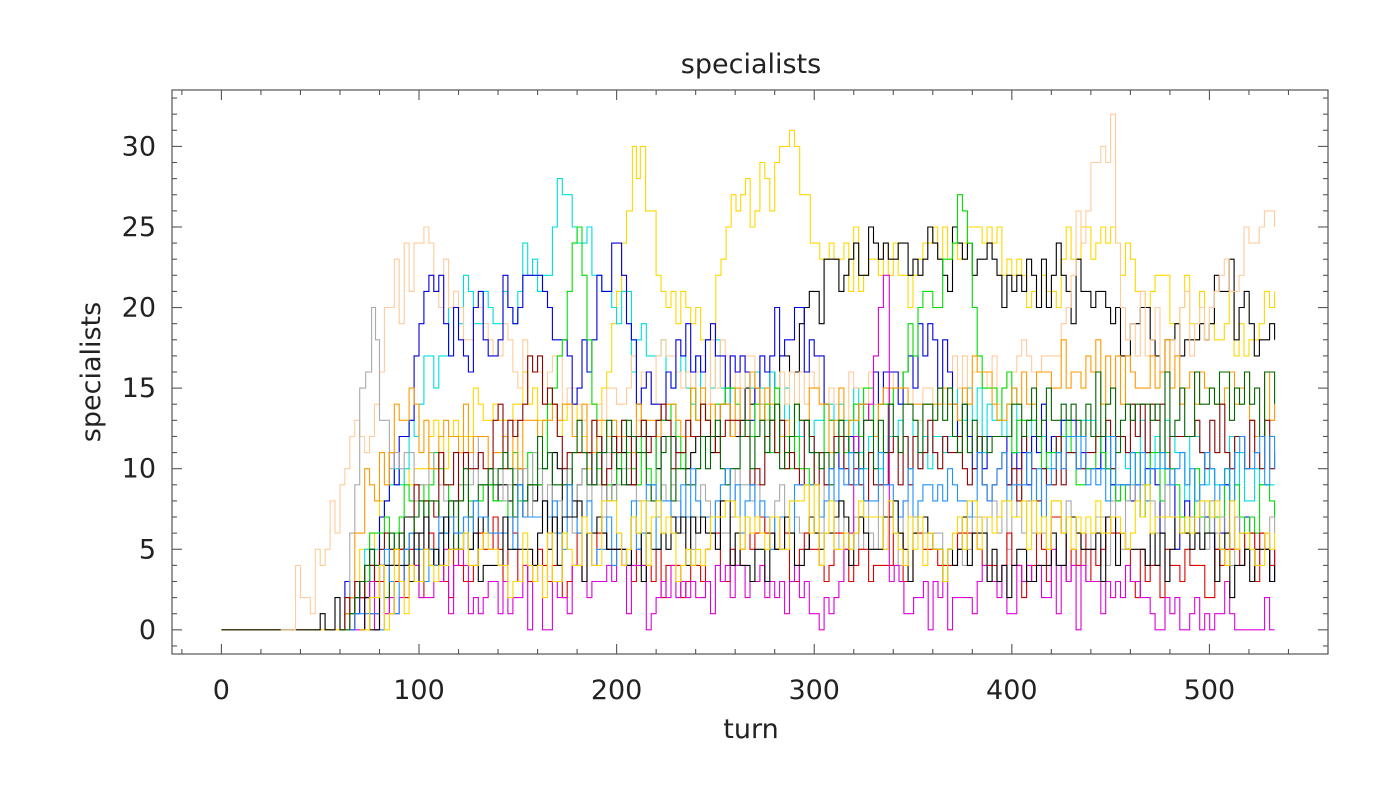 Image resolution: width=1400 pixels, height=788 pixels. I want to click on y-tick-label: 10, so click(139, 469).